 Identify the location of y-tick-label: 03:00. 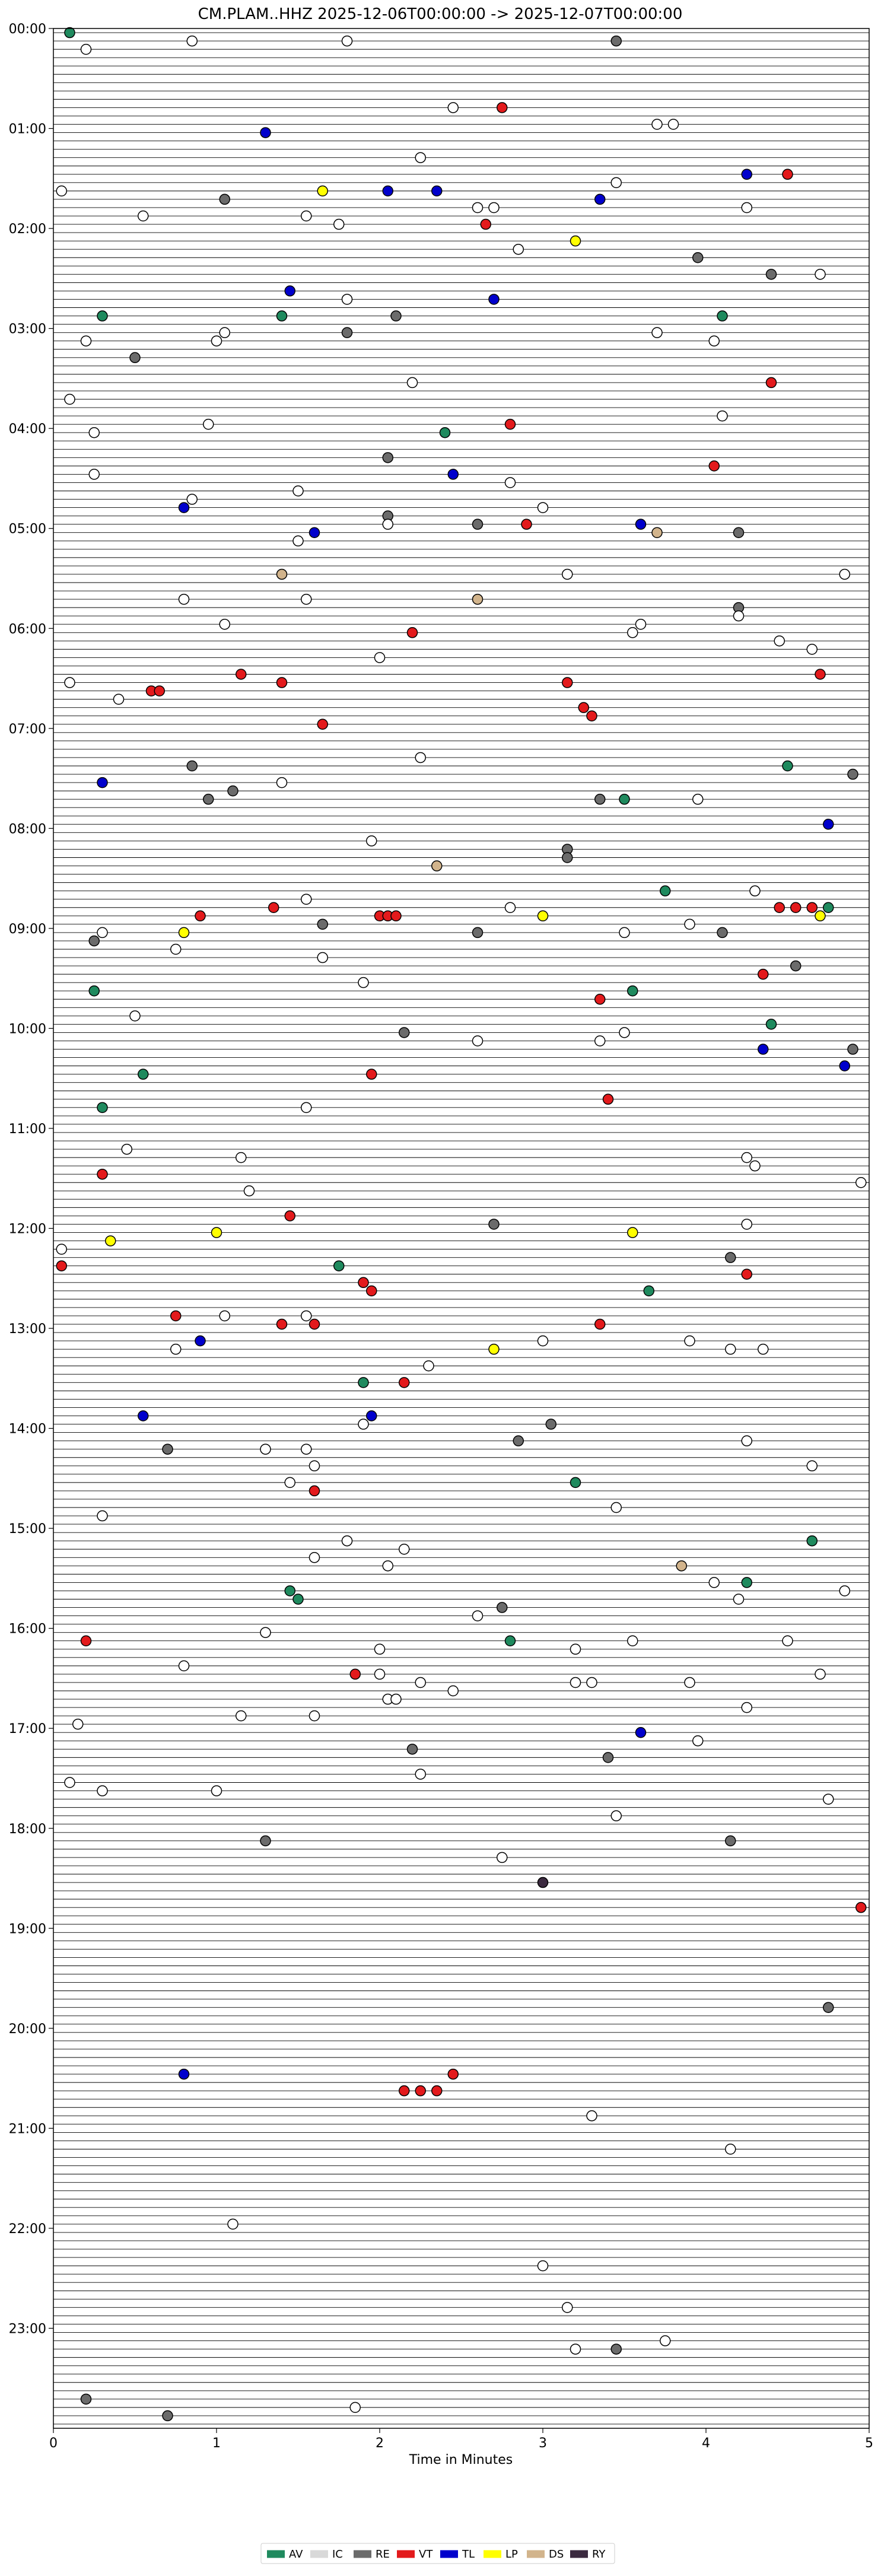
(27, 329).